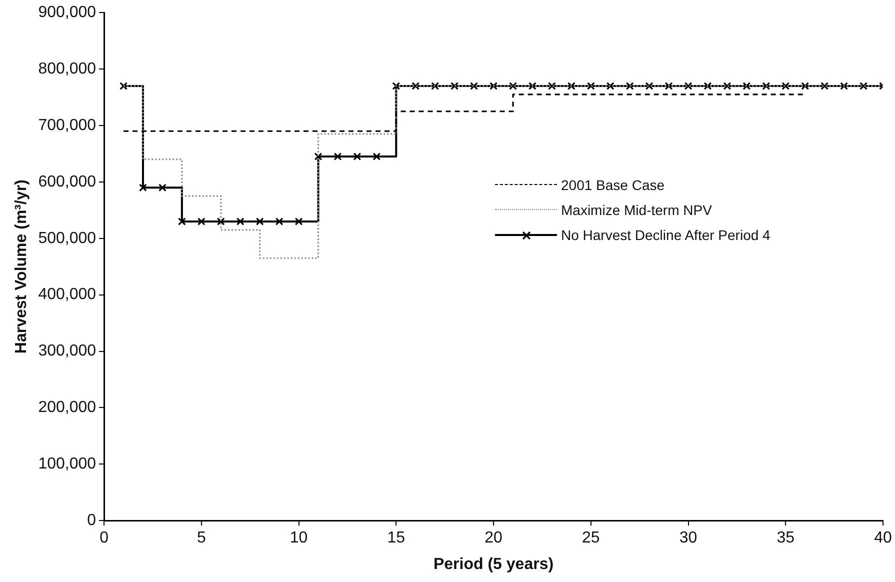 Image resolution: width=895 pixels, height=582 pixels. What do you see at coordinates (21, 267) in the screenshot?
I see `y-axis-title: Harvest Volume (m³/yr)` at bounding box center [21, 267].